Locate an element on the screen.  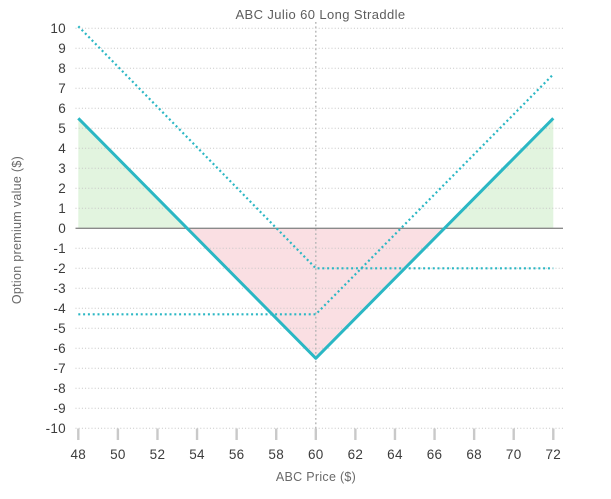
chart-title: ABC Julio 60 Long Straddle is located at coordinates (320, 14).